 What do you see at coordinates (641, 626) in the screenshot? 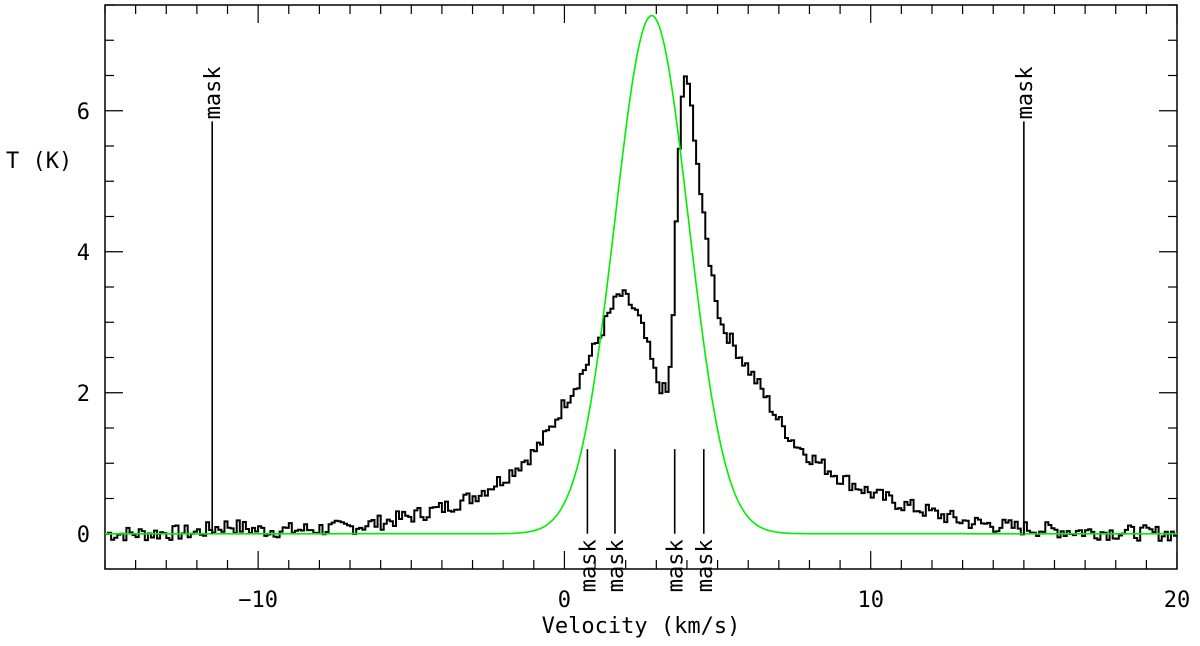
I see `x-axis-label: Velocity (km/s)` at bounding box center [641, 626].